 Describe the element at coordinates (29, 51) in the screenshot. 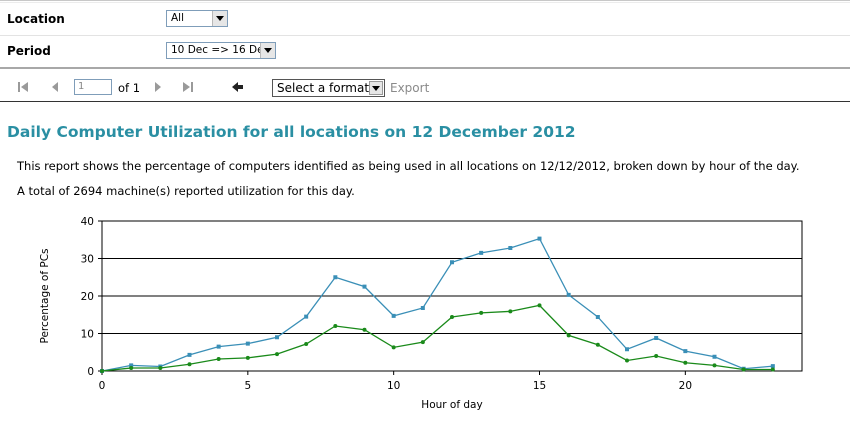

I see `period-label: Period` at that location.